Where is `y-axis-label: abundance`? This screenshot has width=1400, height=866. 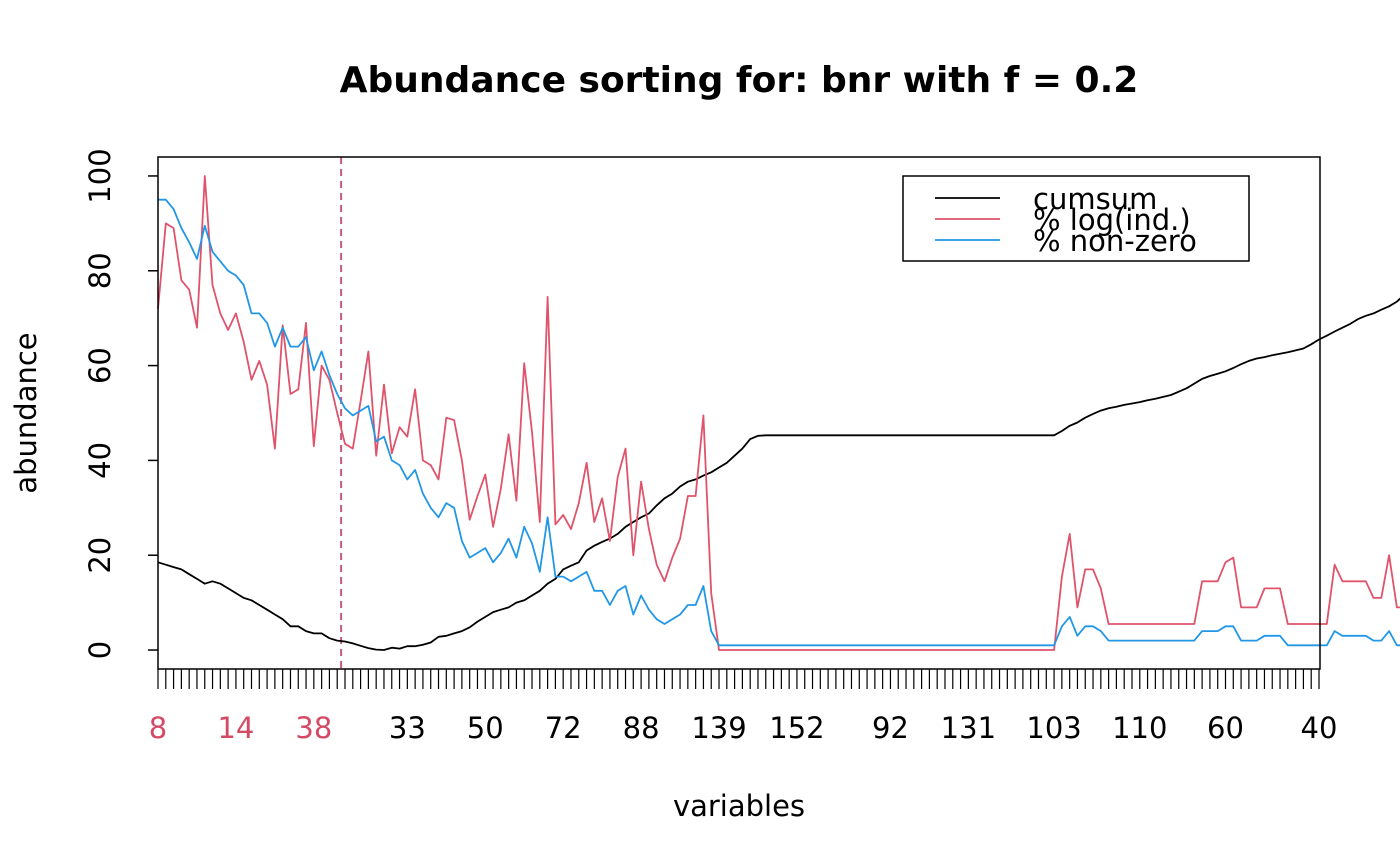
y-axis-label: abundance is located at coordinates (26, 412).